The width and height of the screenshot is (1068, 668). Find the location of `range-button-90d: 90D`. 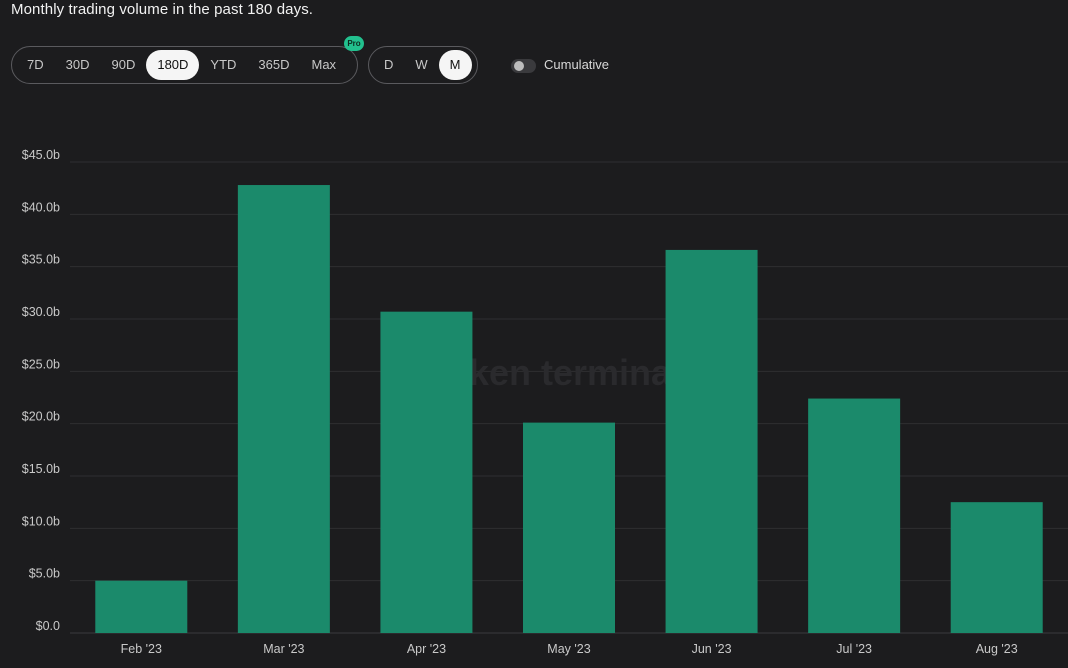

range-button-90d: 90D is located at coordinates (123, 64).